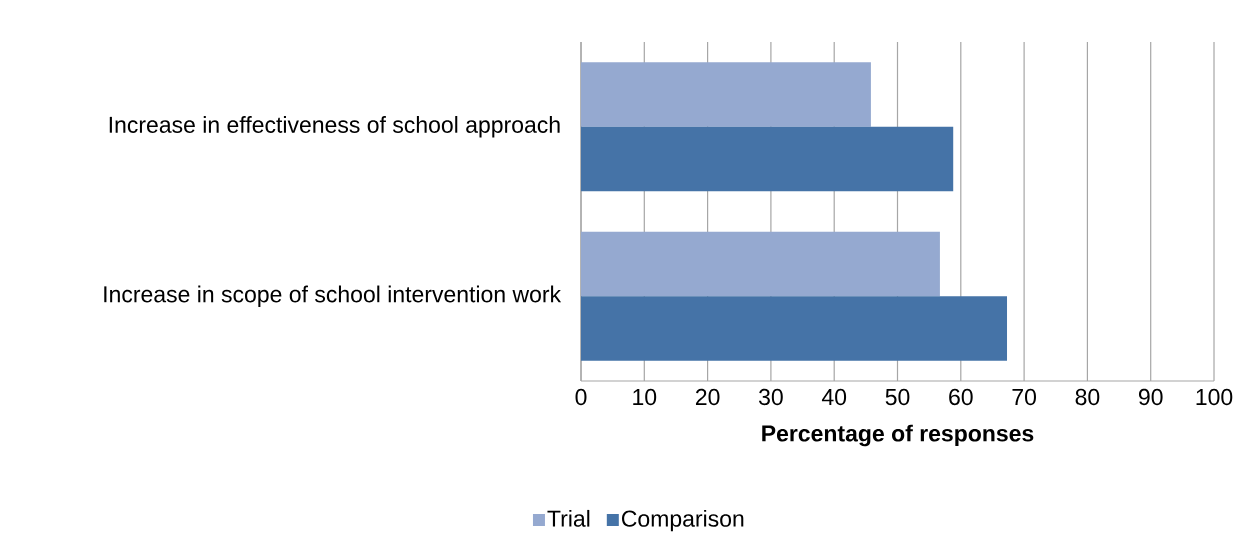 The width and height of the screenshot is (1253, 554). I want to click on y-tick-label: Increase in scope of school intervention work, so click(333, 296).